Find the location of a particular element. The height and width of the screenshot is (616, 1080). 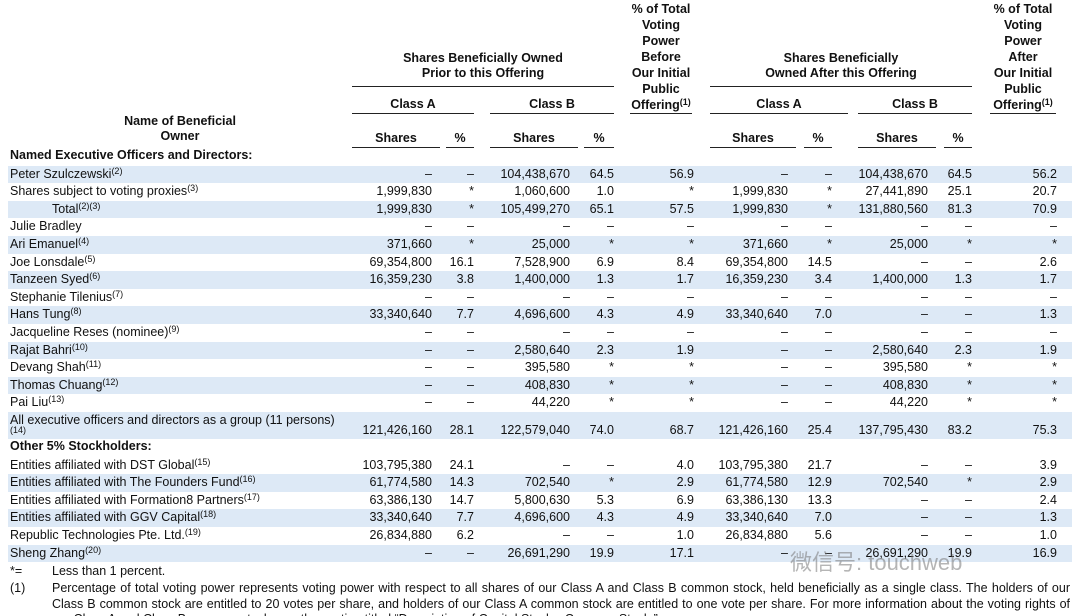

cell: 2.4 is located at coordinates (1048, 499).